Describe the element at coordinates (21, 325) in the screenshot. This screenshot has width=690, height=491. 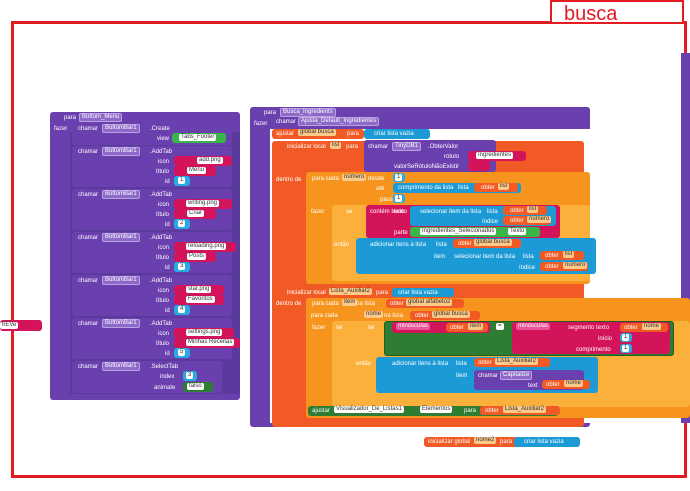
I see `text-chip-stub` at that location.